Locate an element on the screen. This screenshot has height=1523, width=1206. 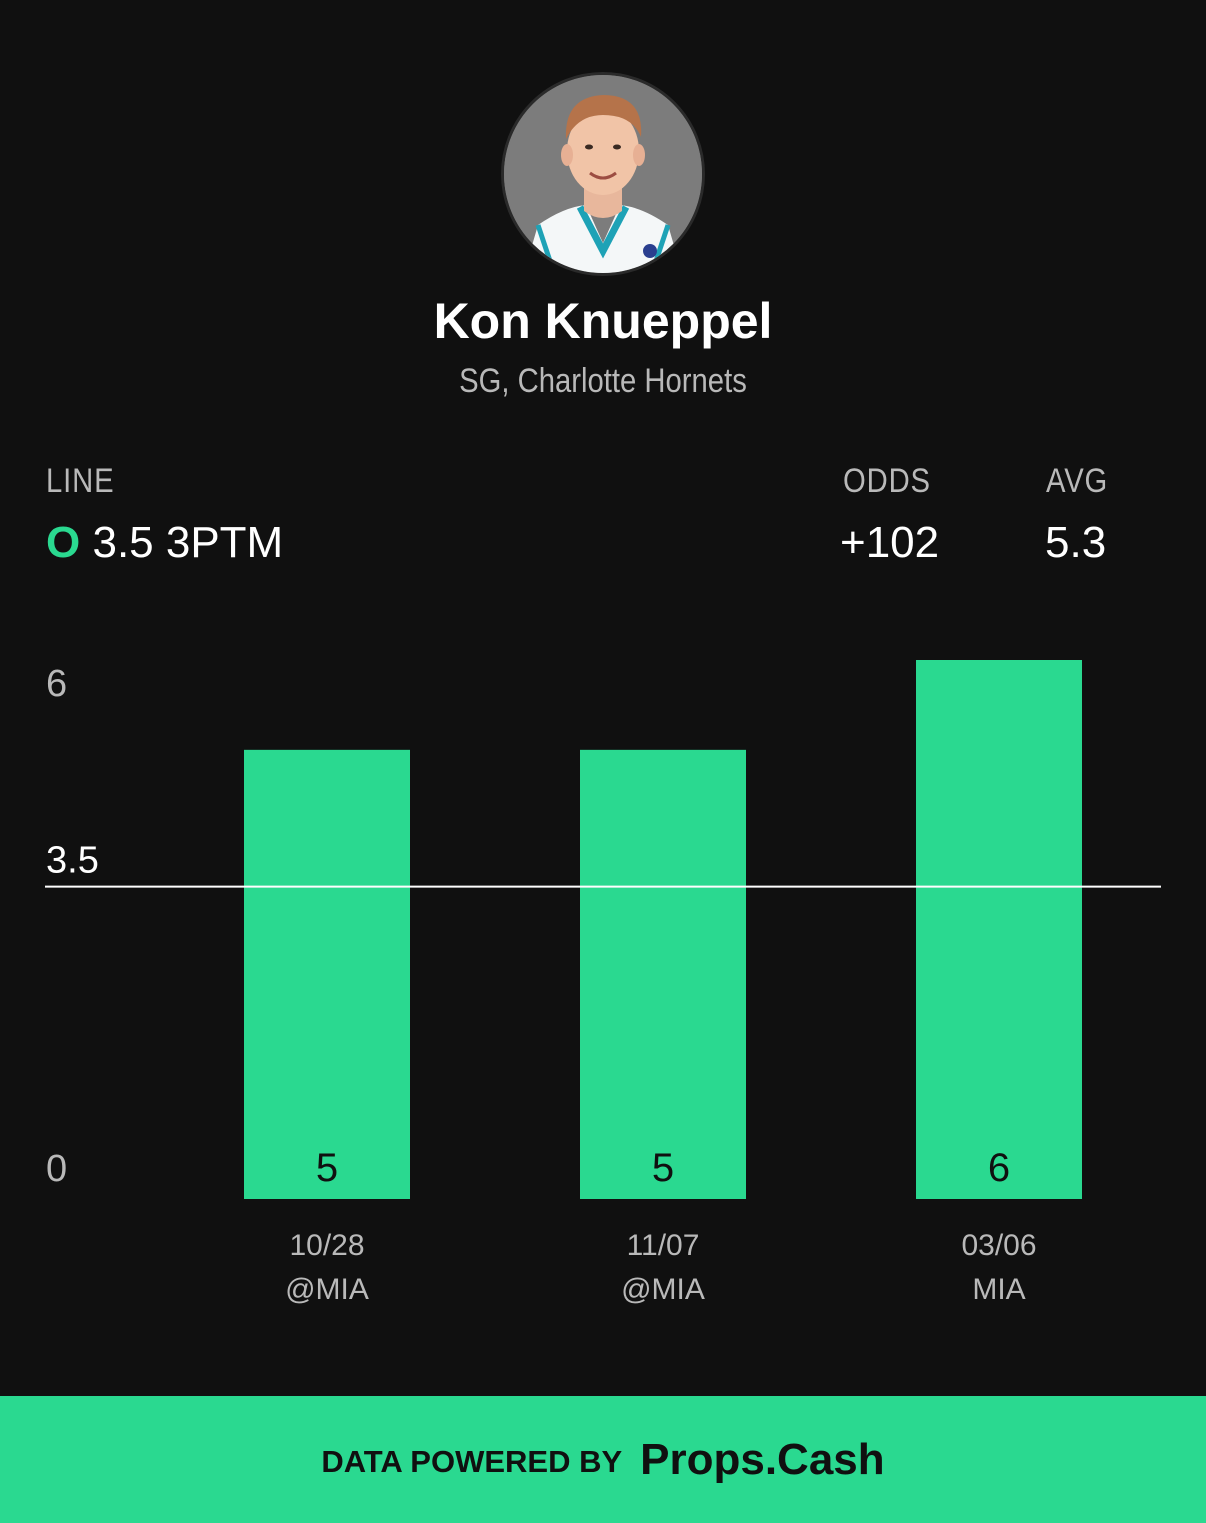
line-value: 3.5 3PTM is located at coordinates (188, 542).